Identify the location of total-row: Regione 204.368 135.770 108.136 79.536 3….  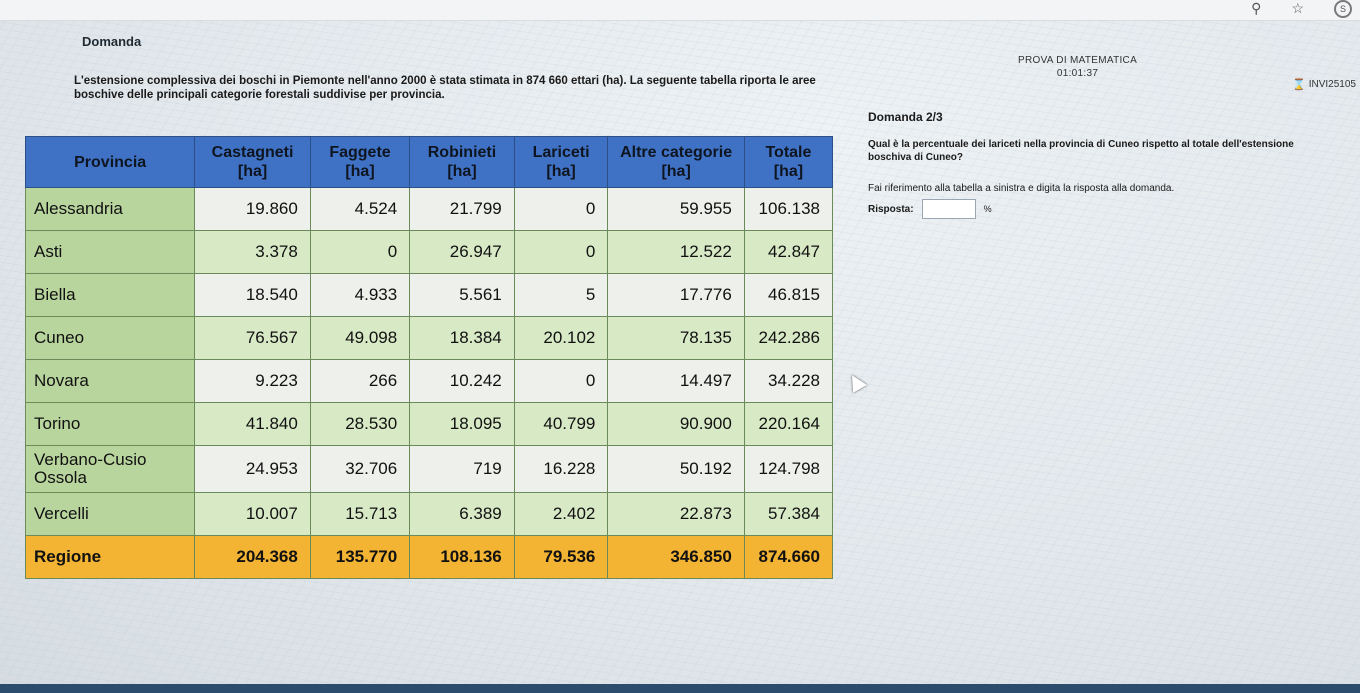
(429, 557).